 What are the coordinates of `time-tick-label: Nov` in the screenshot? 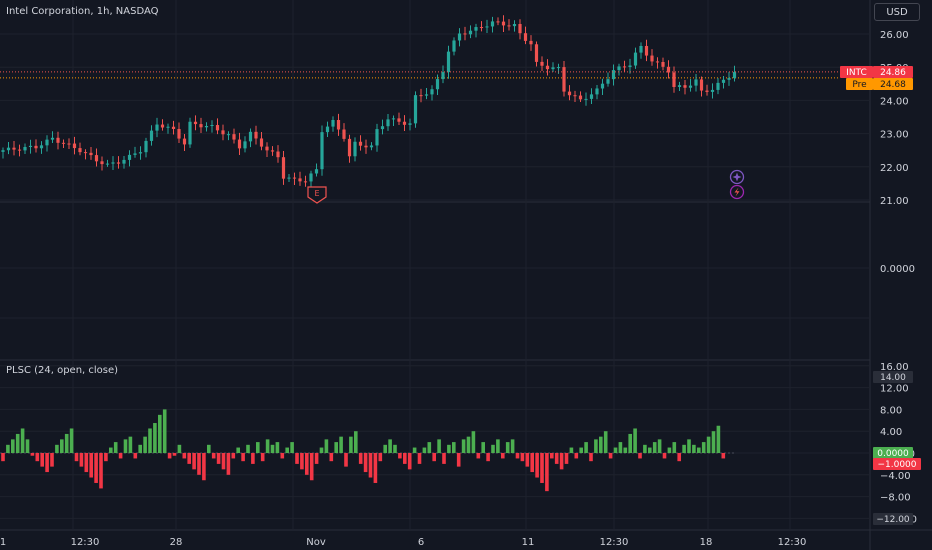 It's located at (316, 542).